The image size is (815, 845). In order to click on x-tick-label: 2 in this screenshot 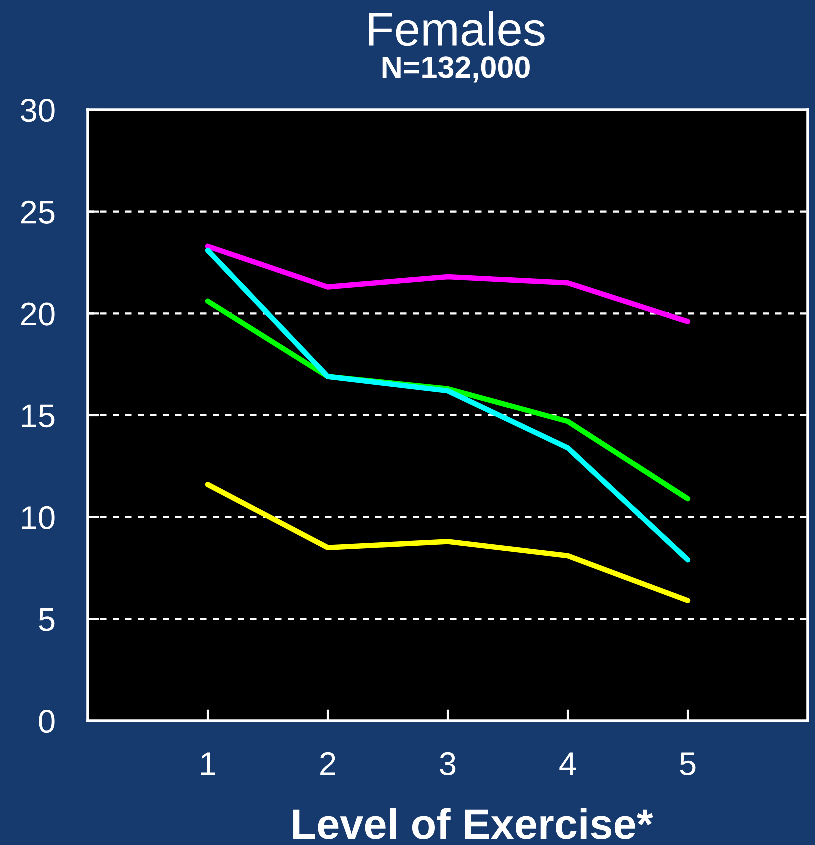, I will do `click(328, 764)`.